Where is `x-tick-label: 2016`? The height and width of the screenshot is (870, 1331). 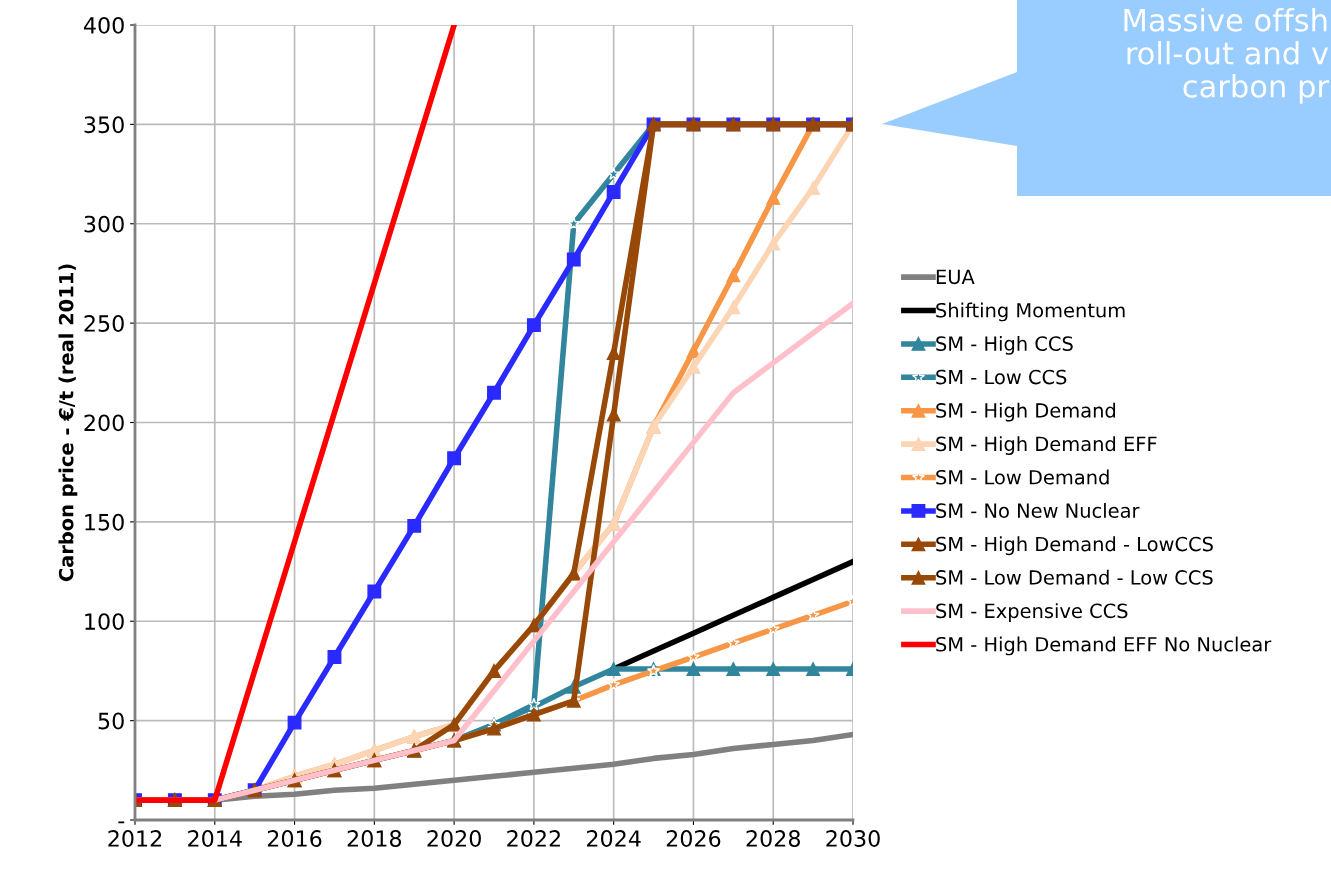
x-tick-label: 2016 is located at coordinates (294, 838).